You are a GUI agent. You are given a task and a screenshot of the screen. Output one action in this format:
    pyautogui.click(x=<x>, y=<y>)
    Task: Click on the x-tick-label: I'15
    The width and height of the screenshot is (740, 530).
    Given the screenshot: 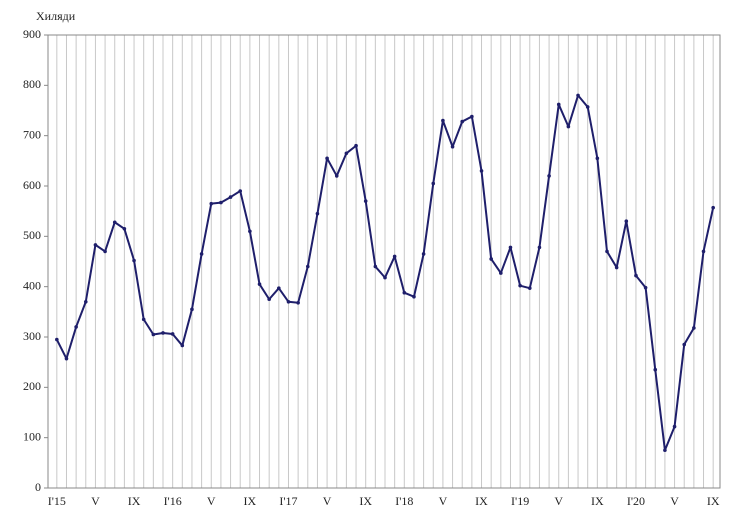 What is the action you would take?
    pyautogui.click(x=57, y=501)
    